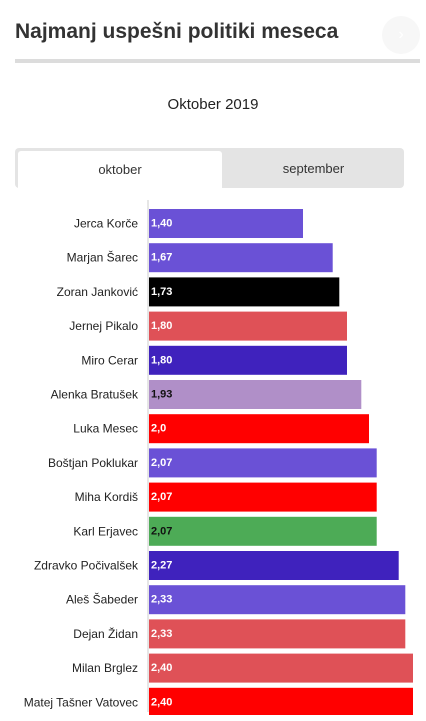 The height and width of the screenshot is (721, 426). Describe the element at coordinates (106, 224) in the screenshot. I see `category-label: Jerca Korče` at that location.